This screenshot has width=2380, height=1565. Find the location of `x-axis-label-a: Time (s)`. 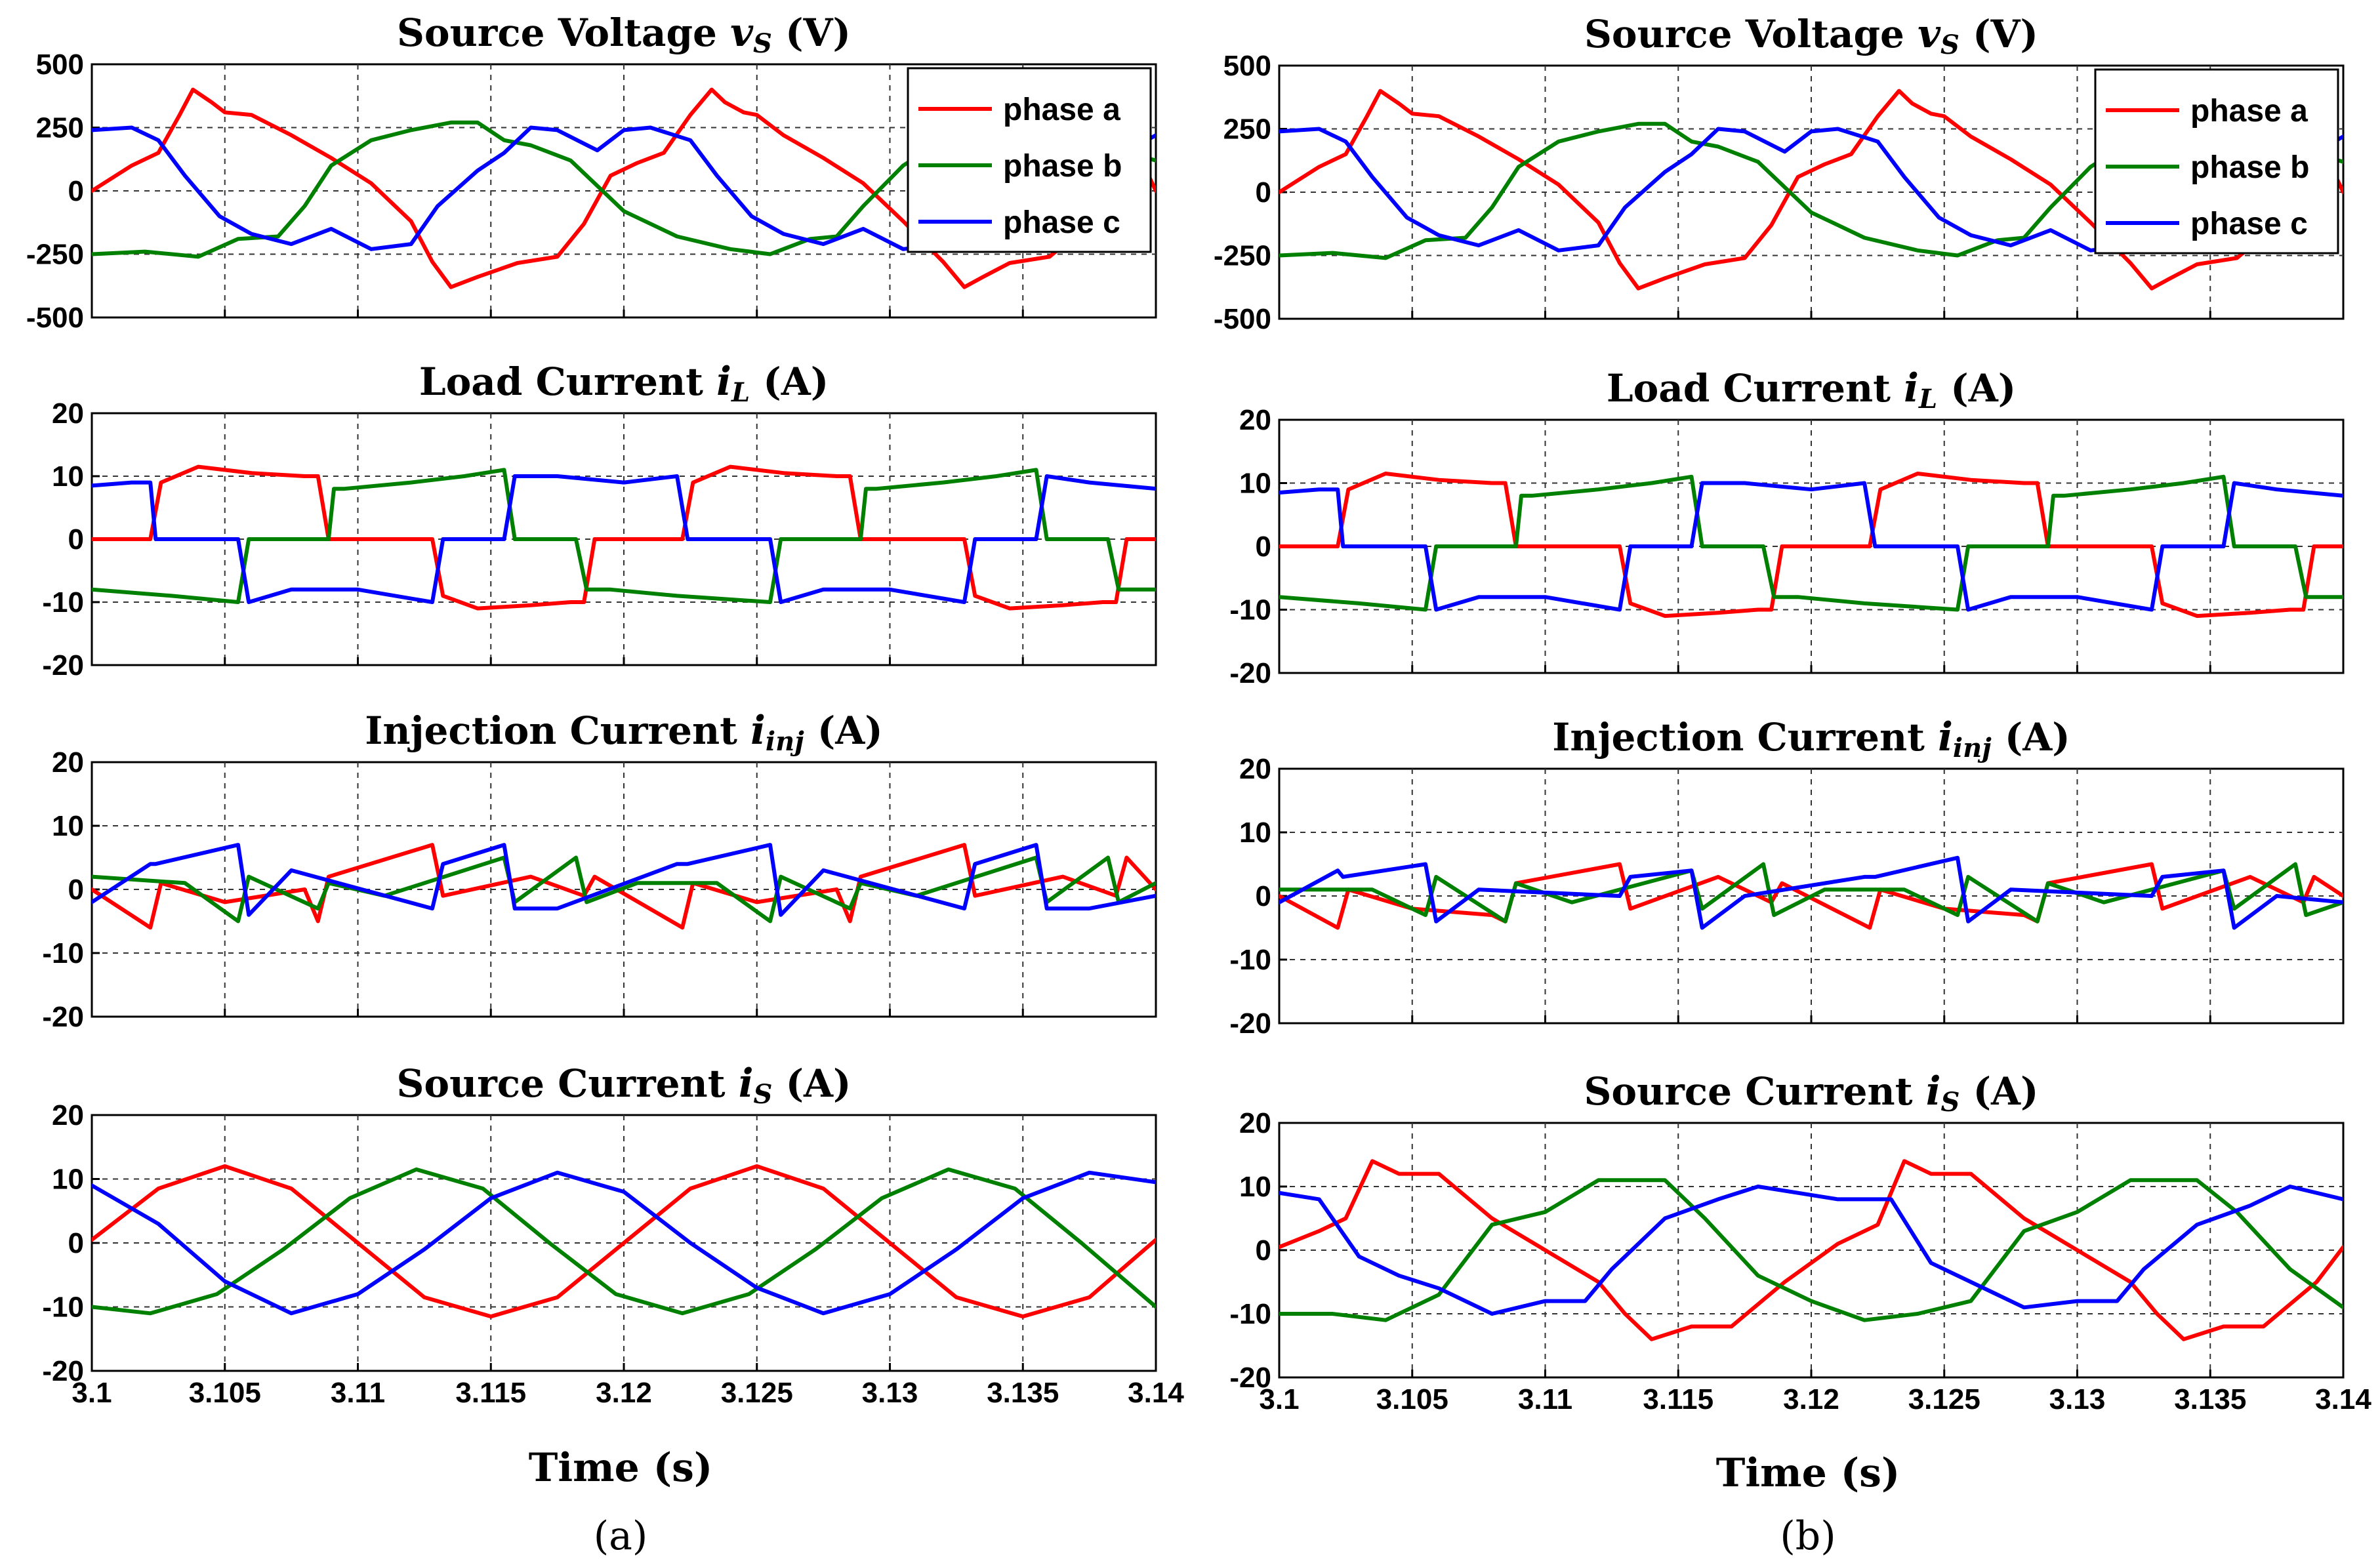

x-axis-label-a: Time (s) is located at coordinates (621, 1468).